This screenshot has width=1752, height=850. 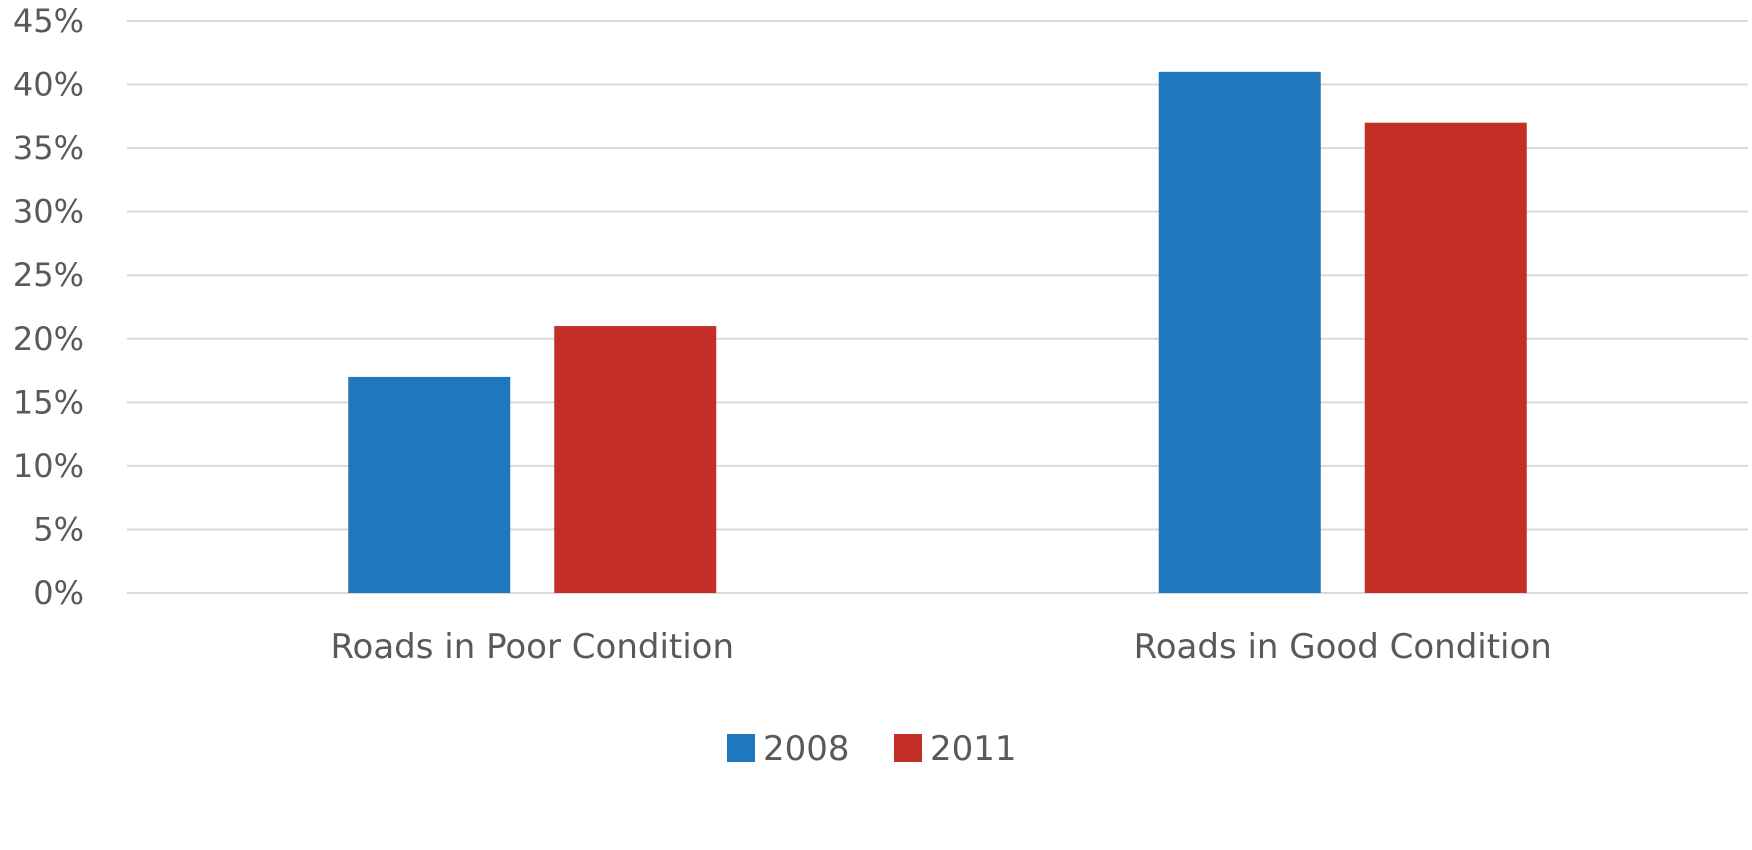 What do you see at coordinates (973, 749) in the screenshot?
I see `legend-label-2011: 2011` at bounding box center [973, 749].